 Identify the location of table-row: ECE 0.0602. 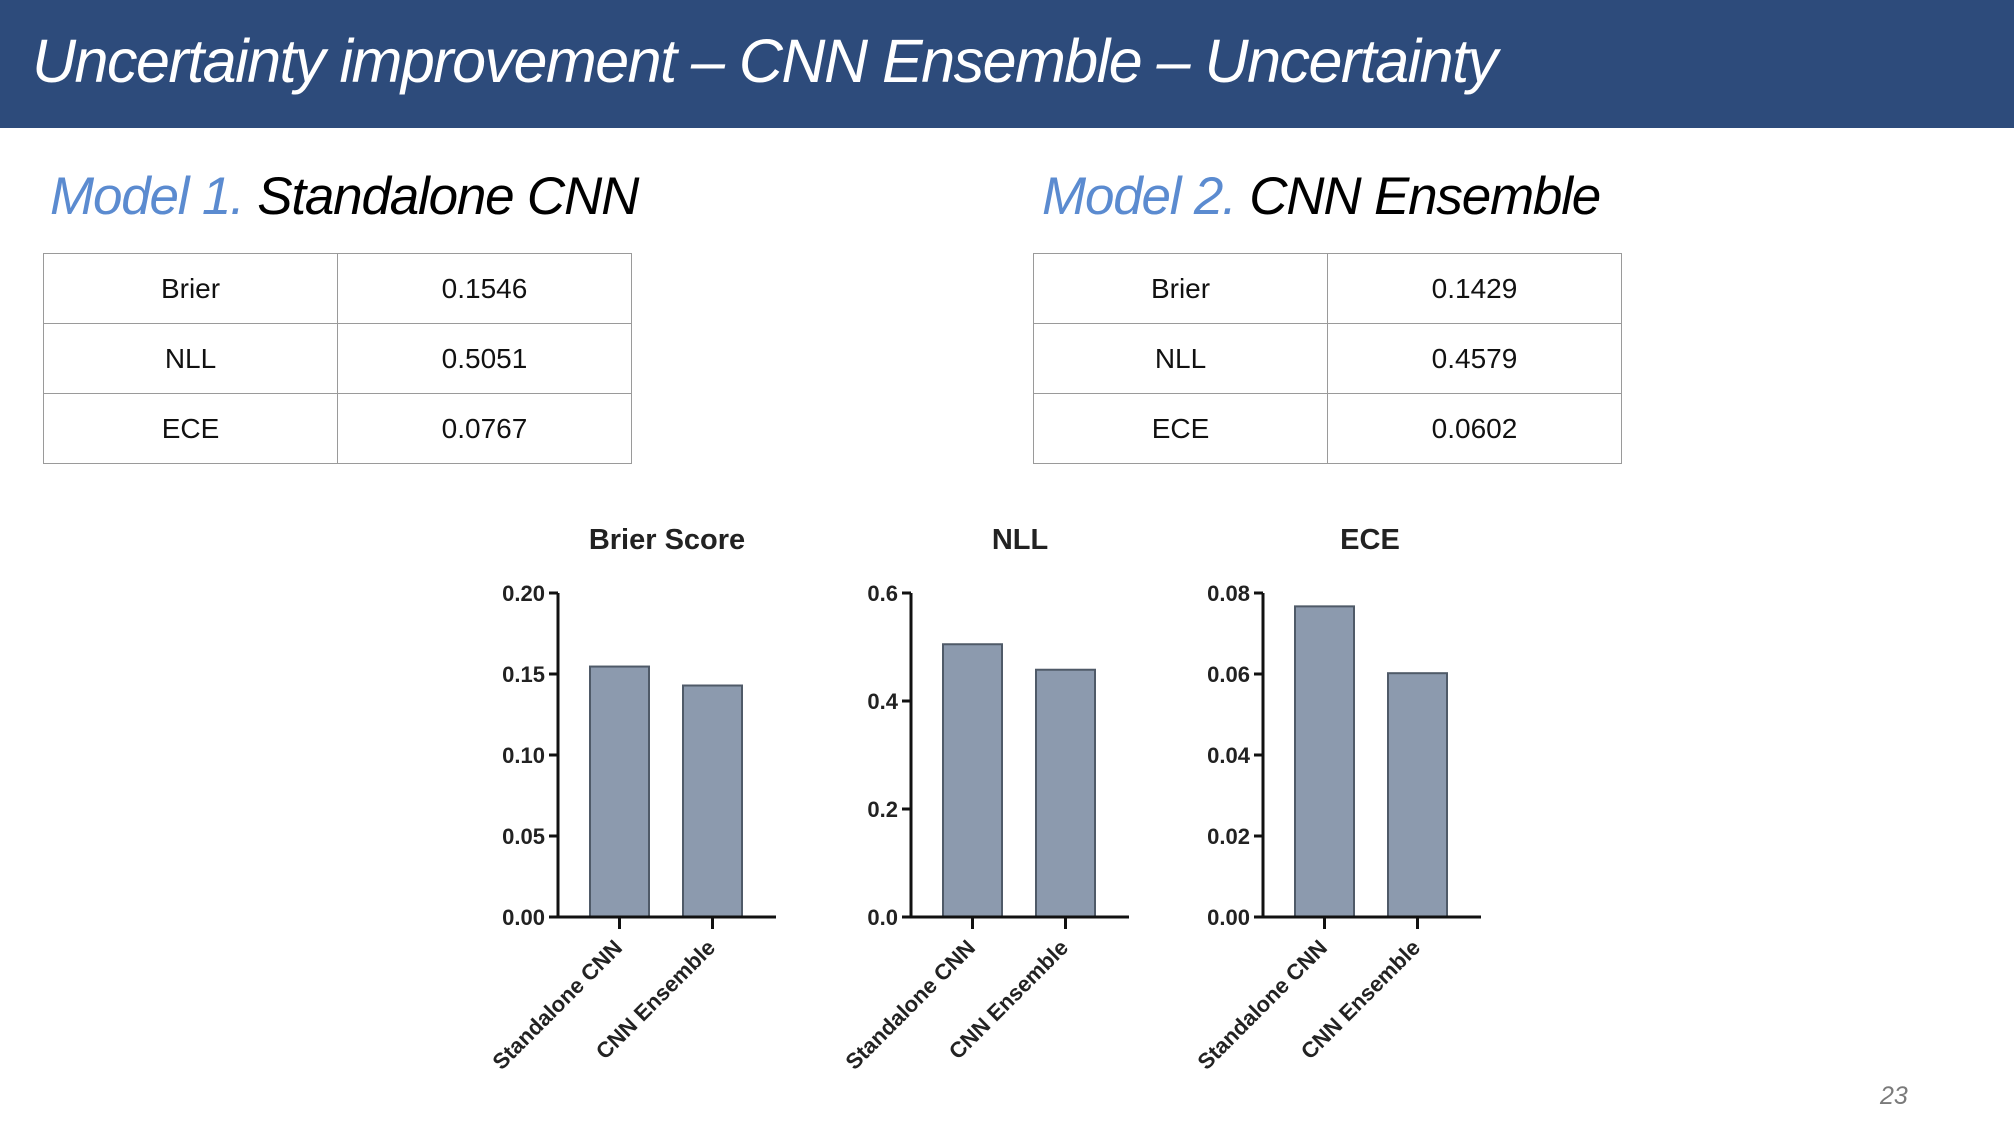
(1327, 428).